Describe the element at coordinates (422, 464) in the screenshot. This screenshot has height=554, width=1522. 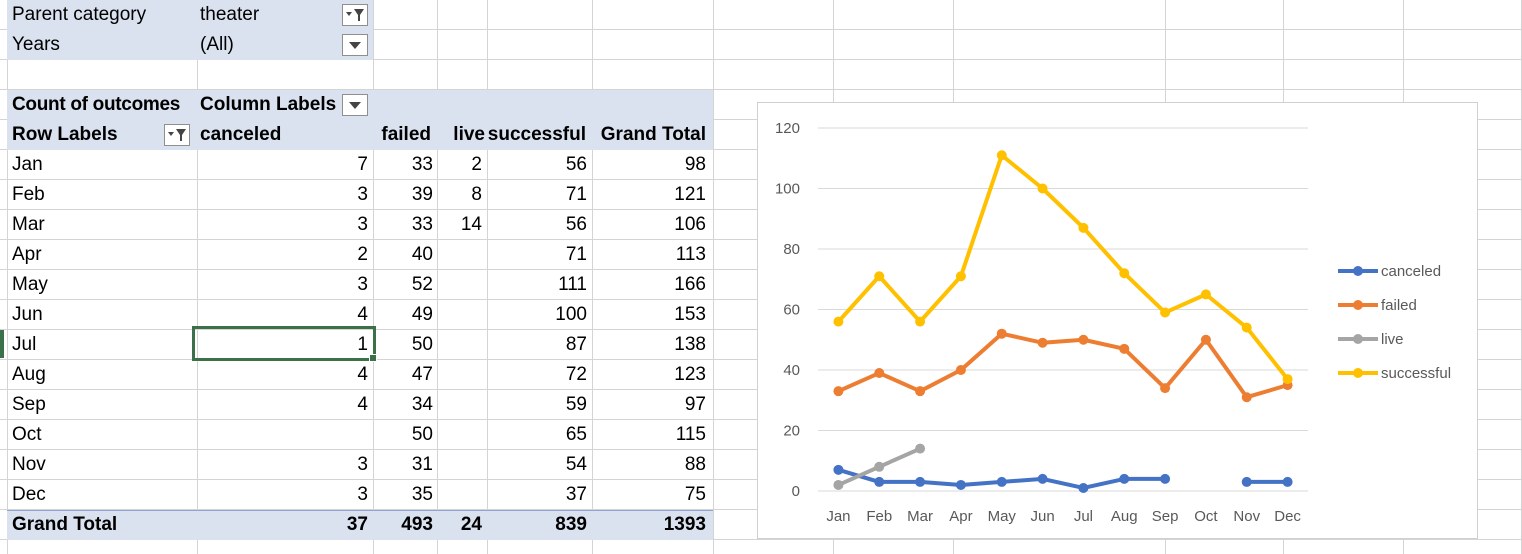
I see `cell-failed: 31` at that location.